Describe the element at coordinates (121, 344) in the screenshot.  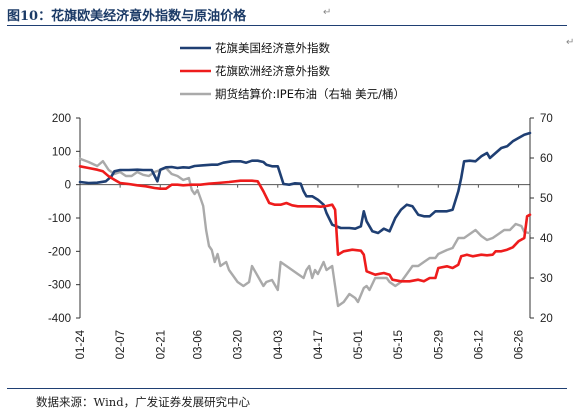
I see `x-tick-label: 02-07` at that location.